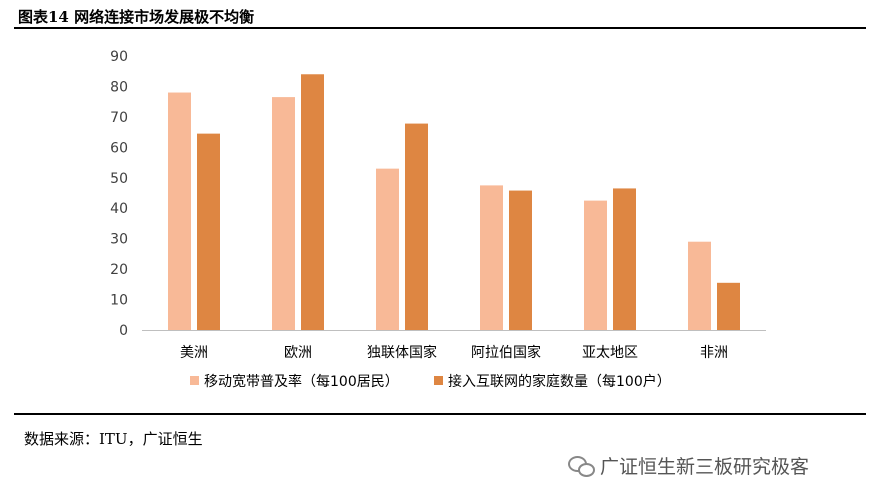 Image resolution: width=870 pixels, height=503 pixels. Describe the element at coordinates (136, 17) in the screenshot. I see `figure-title: 图表14 网络连接市场发展极不均衡` at that location.